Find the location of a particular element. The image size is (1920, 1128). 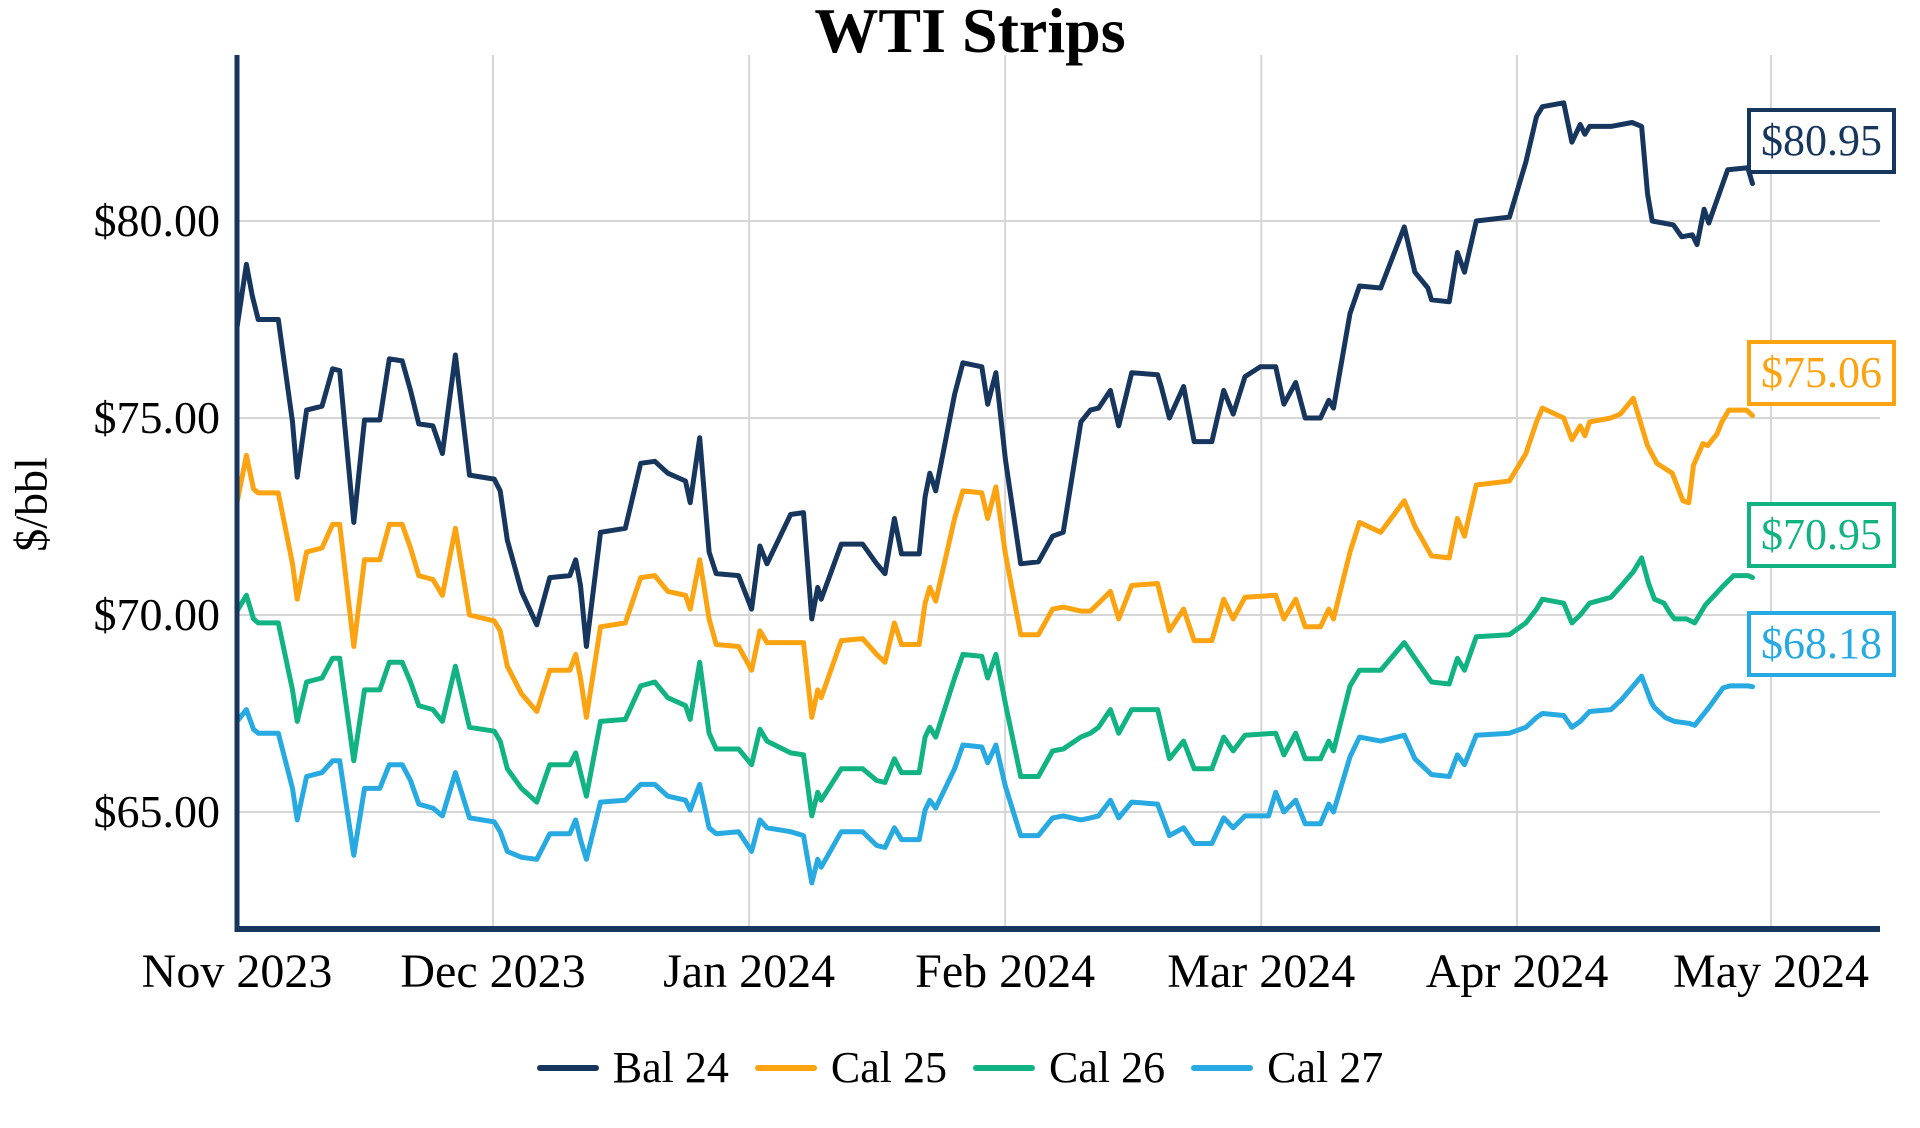

legend-item-label: Bal 24 is located at coordinates (670, 1067).